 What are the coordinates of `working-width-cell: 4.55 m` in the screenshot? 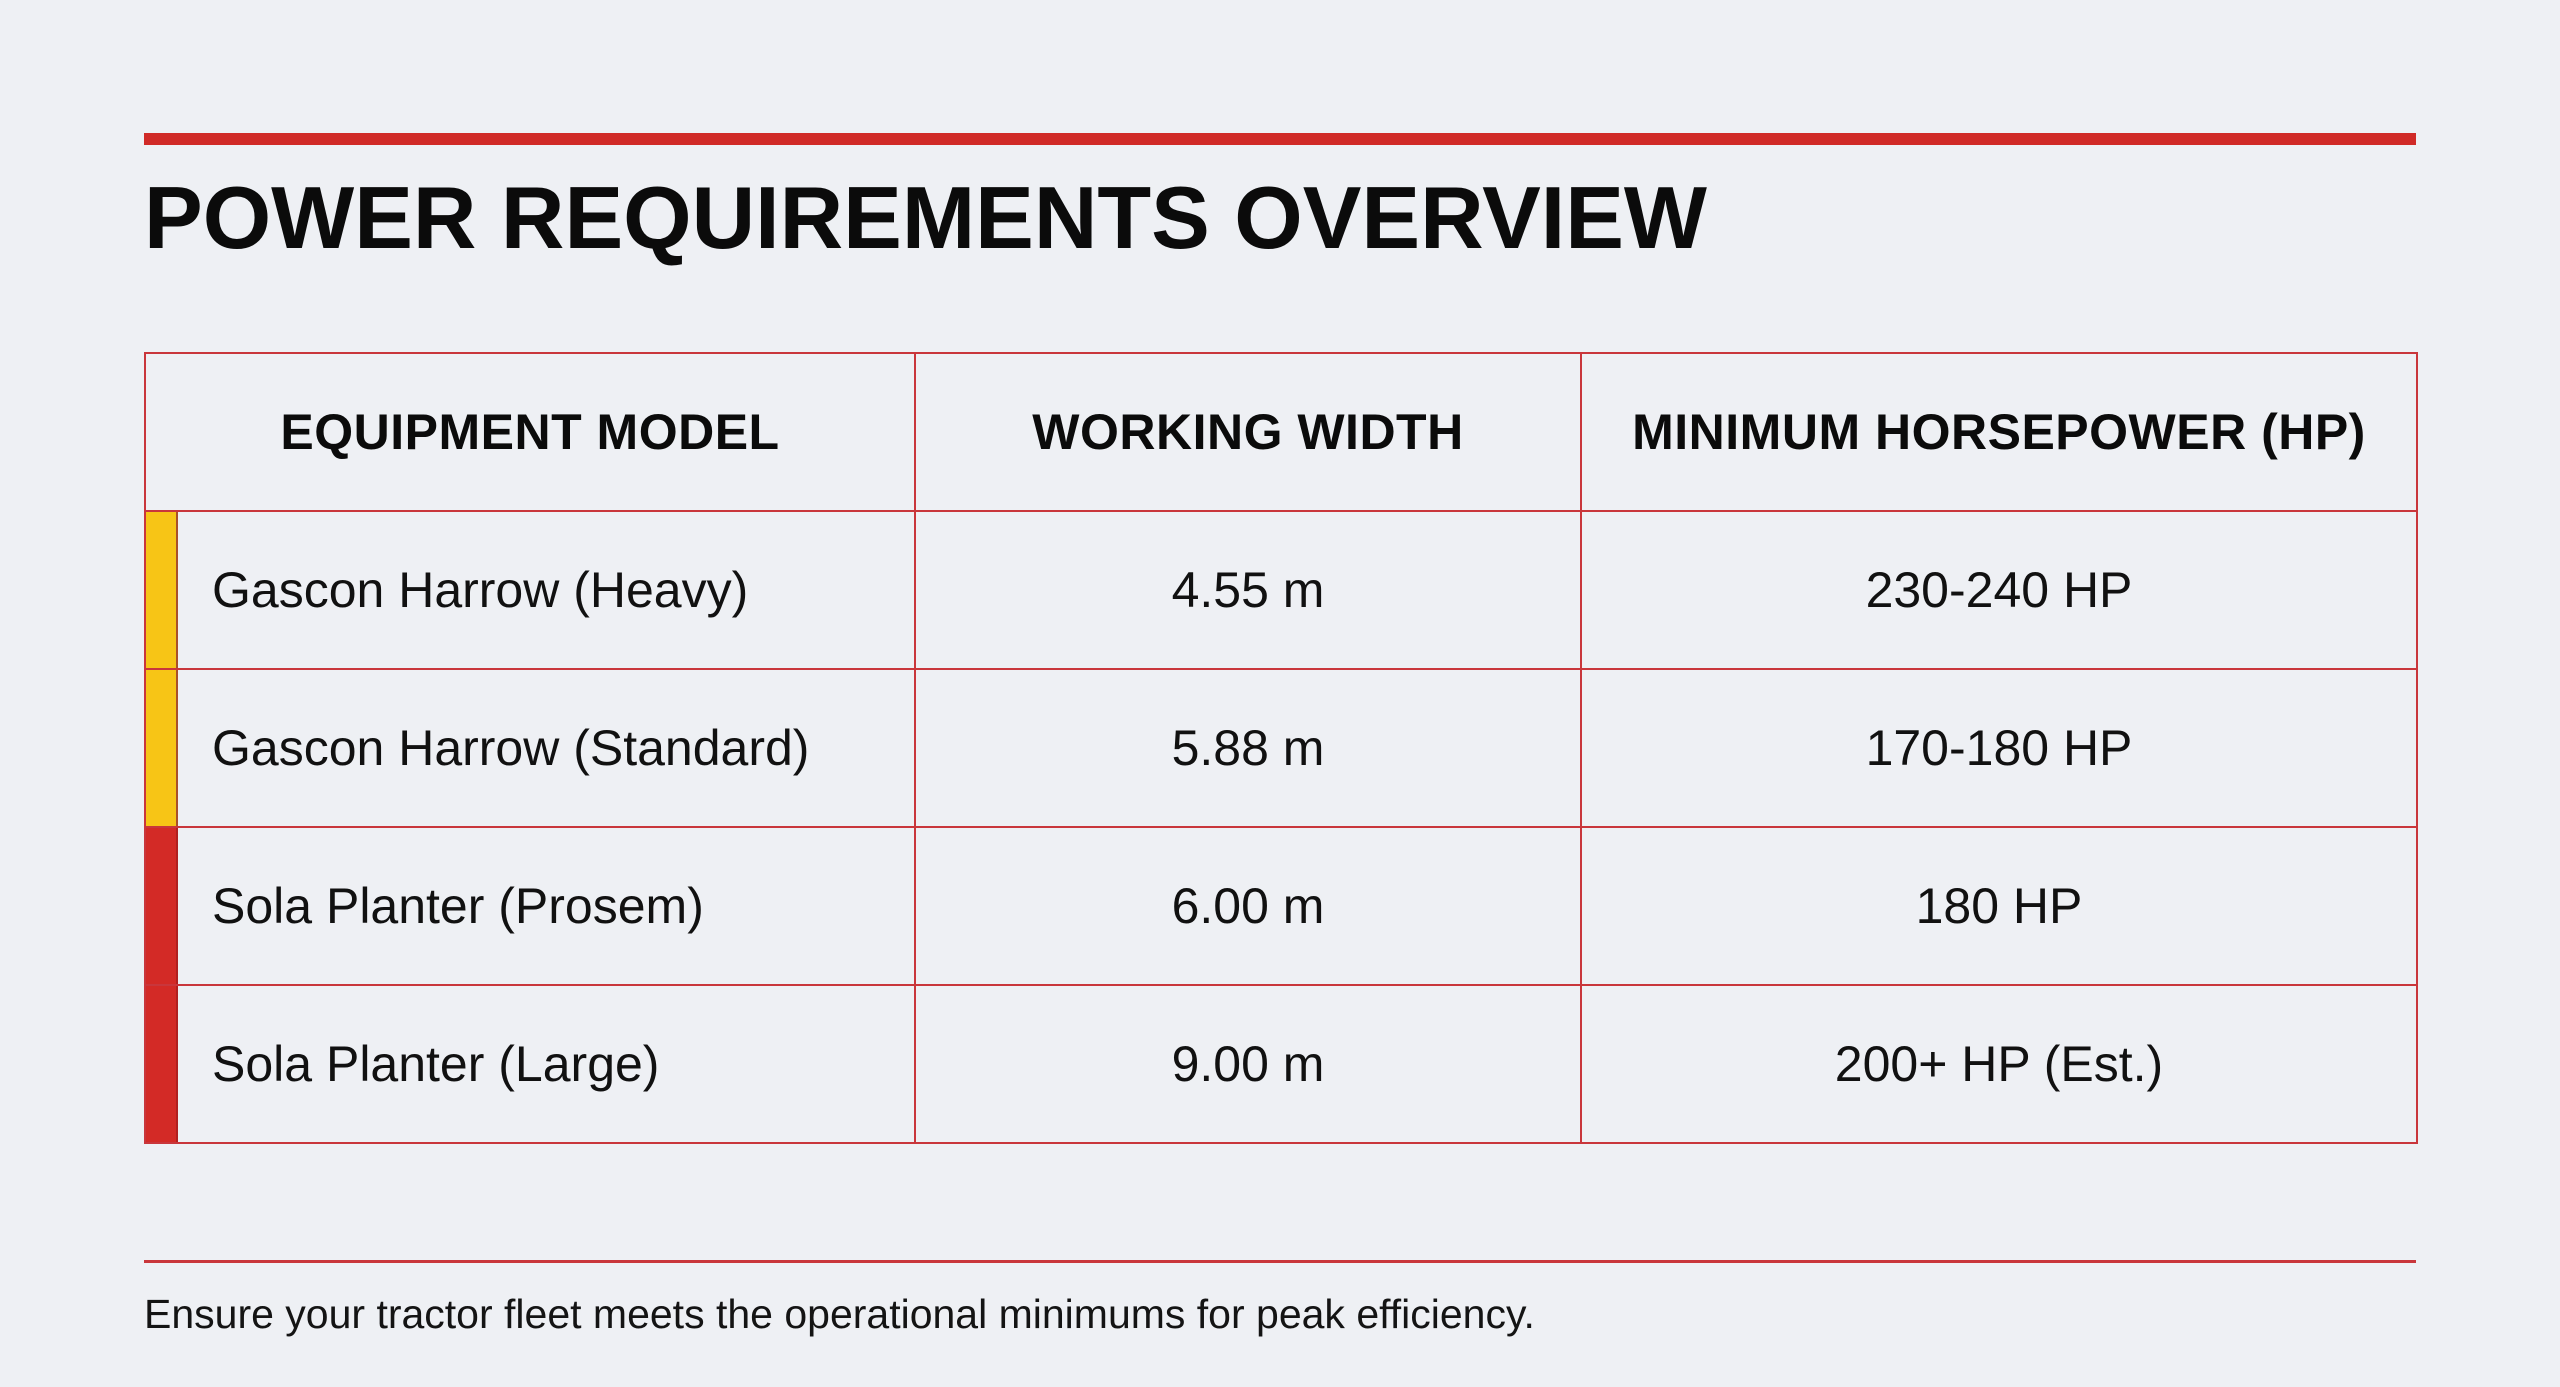 It's located at (1248, 590).